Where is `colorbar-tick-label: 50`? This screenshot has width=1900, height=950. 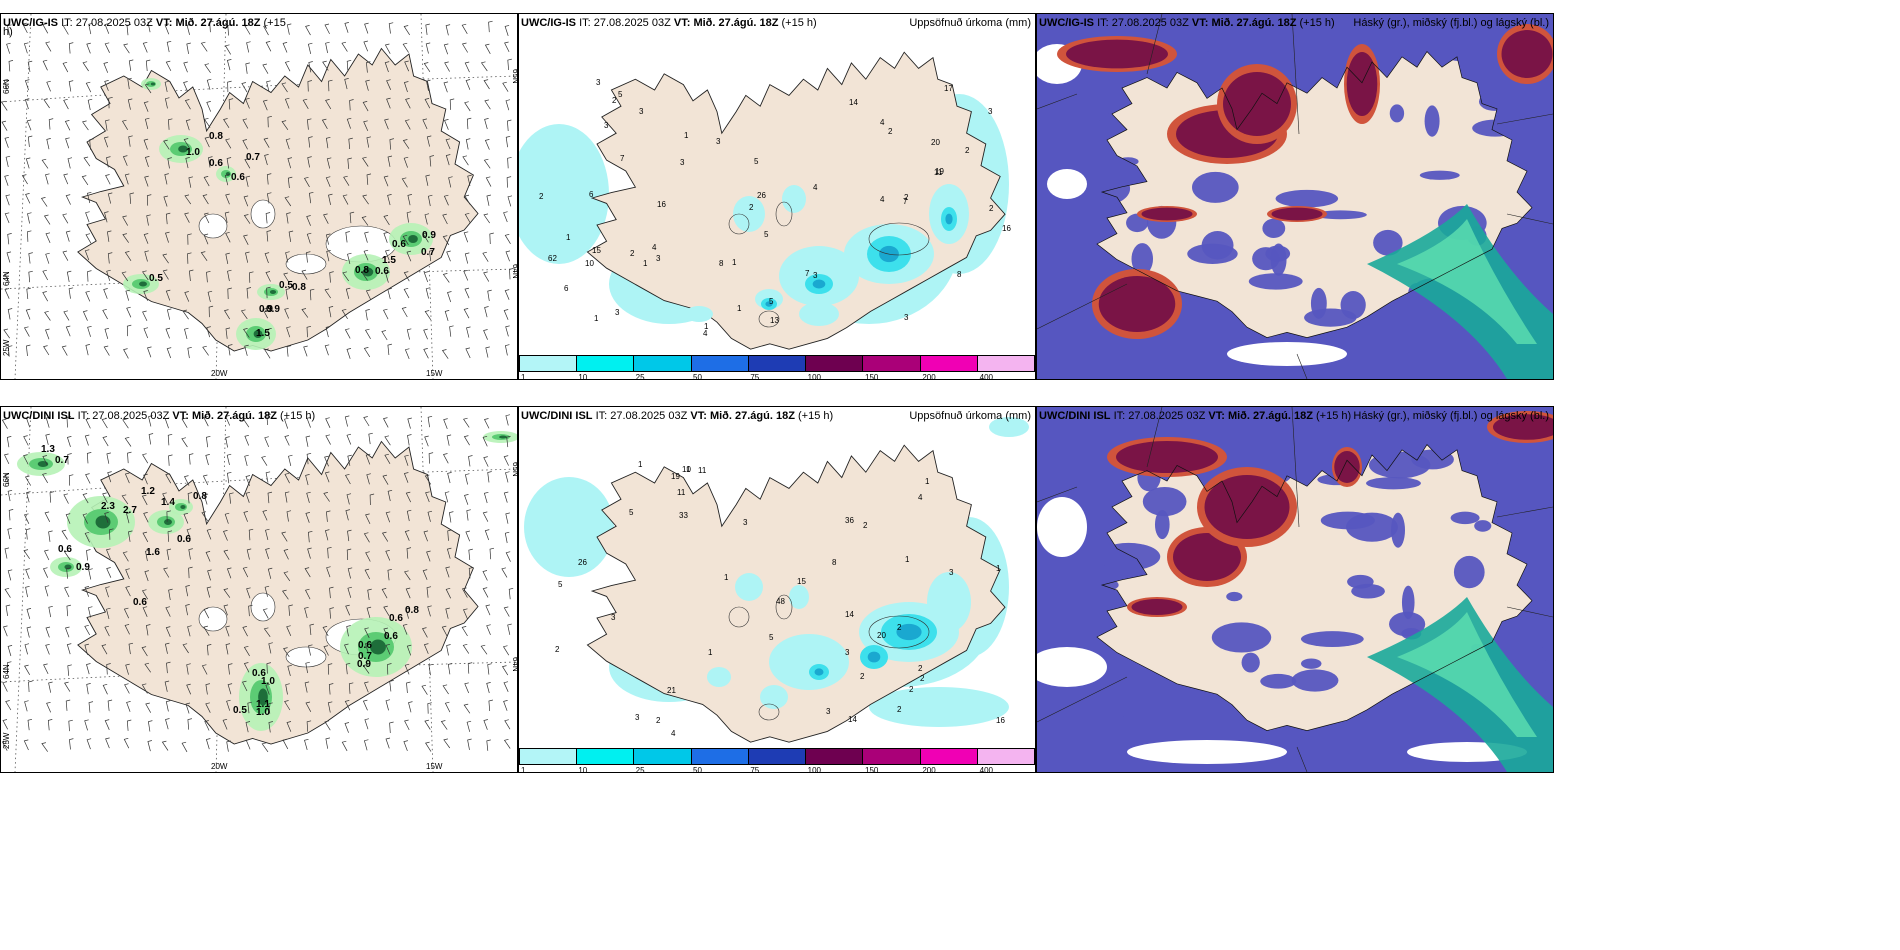
colorbar-tick-label: 50 is located at coordinates (697, 770).